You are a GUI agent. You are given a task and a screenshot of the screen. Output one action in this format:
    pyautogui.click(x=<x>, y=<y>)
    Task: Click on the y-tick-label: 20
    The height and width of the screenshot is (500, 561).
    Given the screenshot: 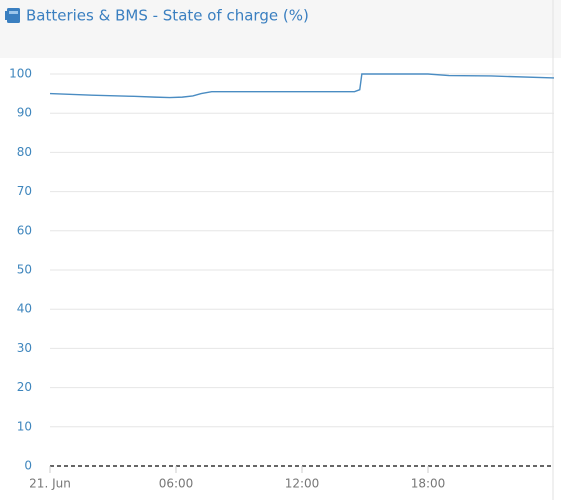 What is the action you would take?
    pyautogui.click(x=24, y=387)
    